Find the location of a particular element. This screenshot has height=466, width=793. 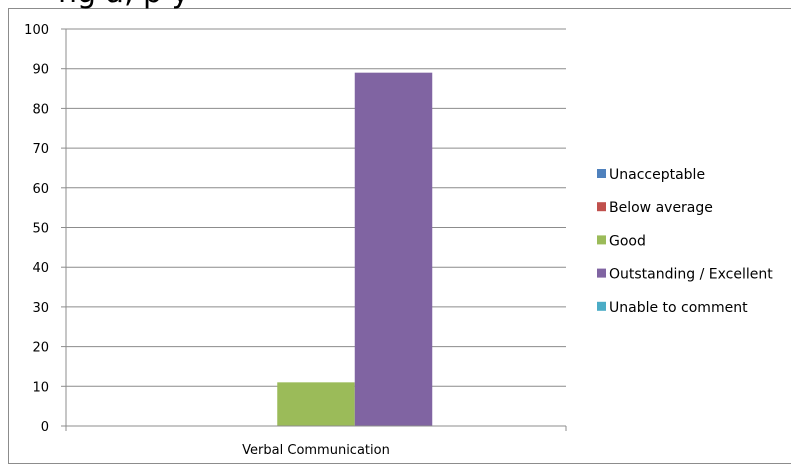

y-tick-label: 0 is located at coordinates (45, 427).